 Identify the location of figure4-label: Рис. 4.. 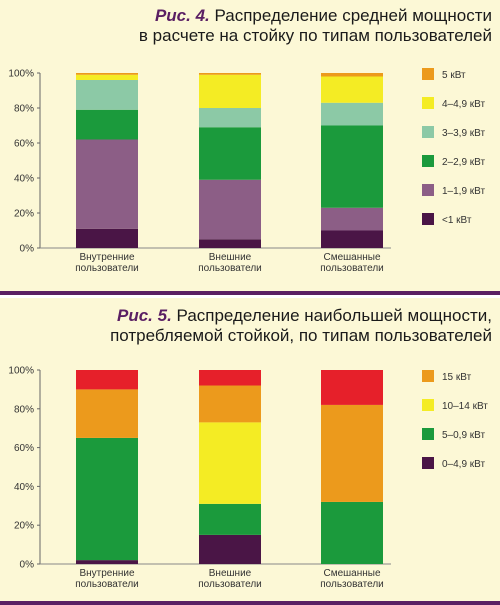
(182, 15).